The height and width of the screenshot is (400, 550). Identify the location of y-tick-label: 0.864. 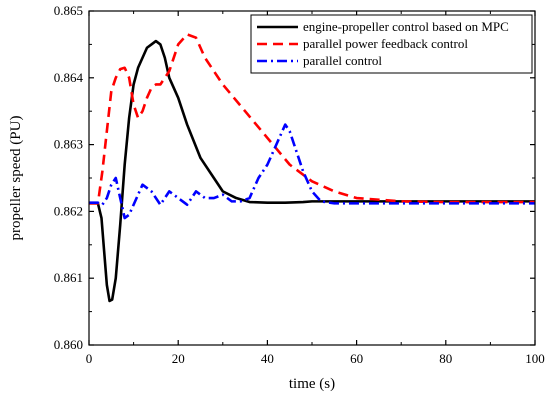
(69, 77).